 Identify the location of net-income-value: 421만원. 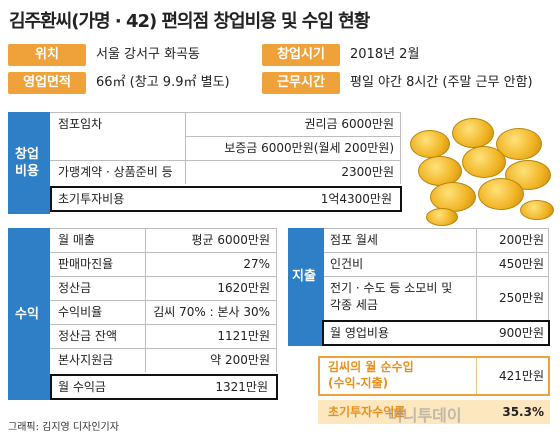
(521, 376).